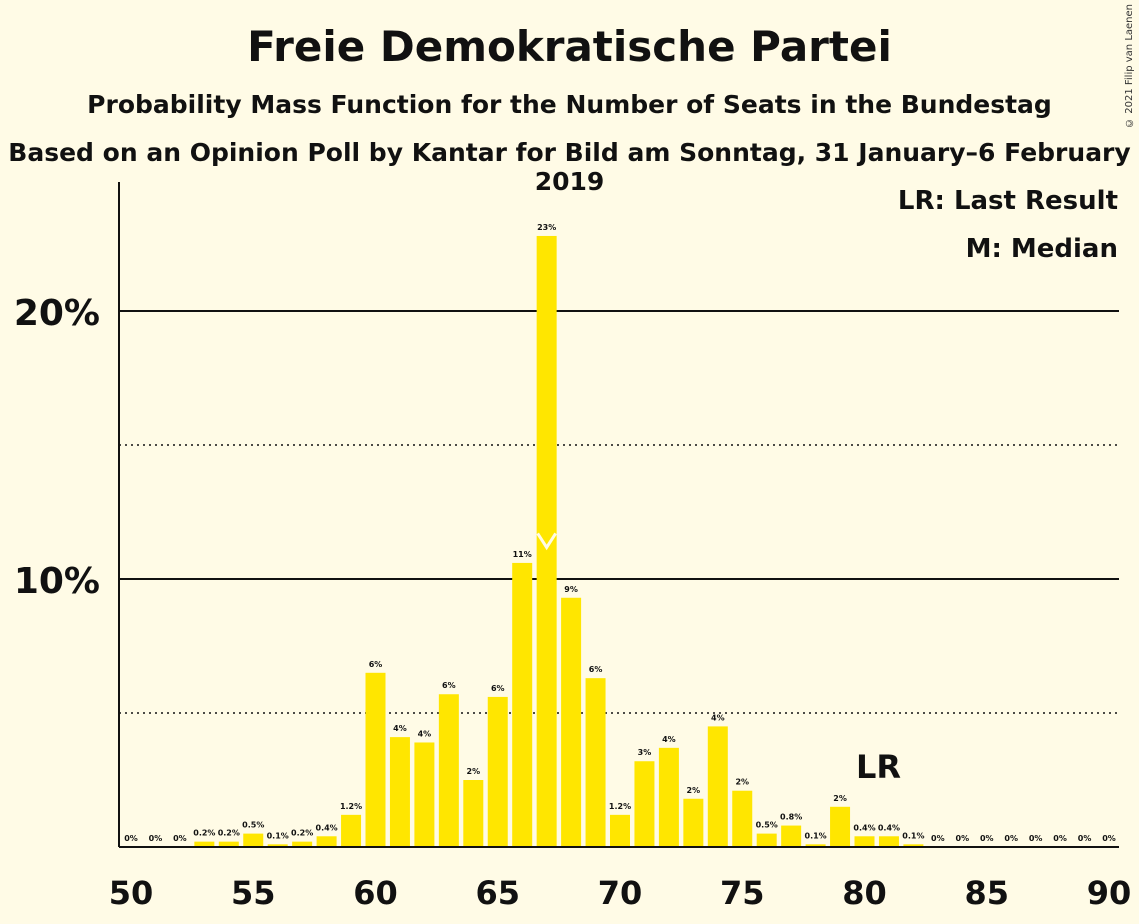  Describe the element at coordinates (620, 893) in the screenshot. I see `x-tick-label: 70` at that location.